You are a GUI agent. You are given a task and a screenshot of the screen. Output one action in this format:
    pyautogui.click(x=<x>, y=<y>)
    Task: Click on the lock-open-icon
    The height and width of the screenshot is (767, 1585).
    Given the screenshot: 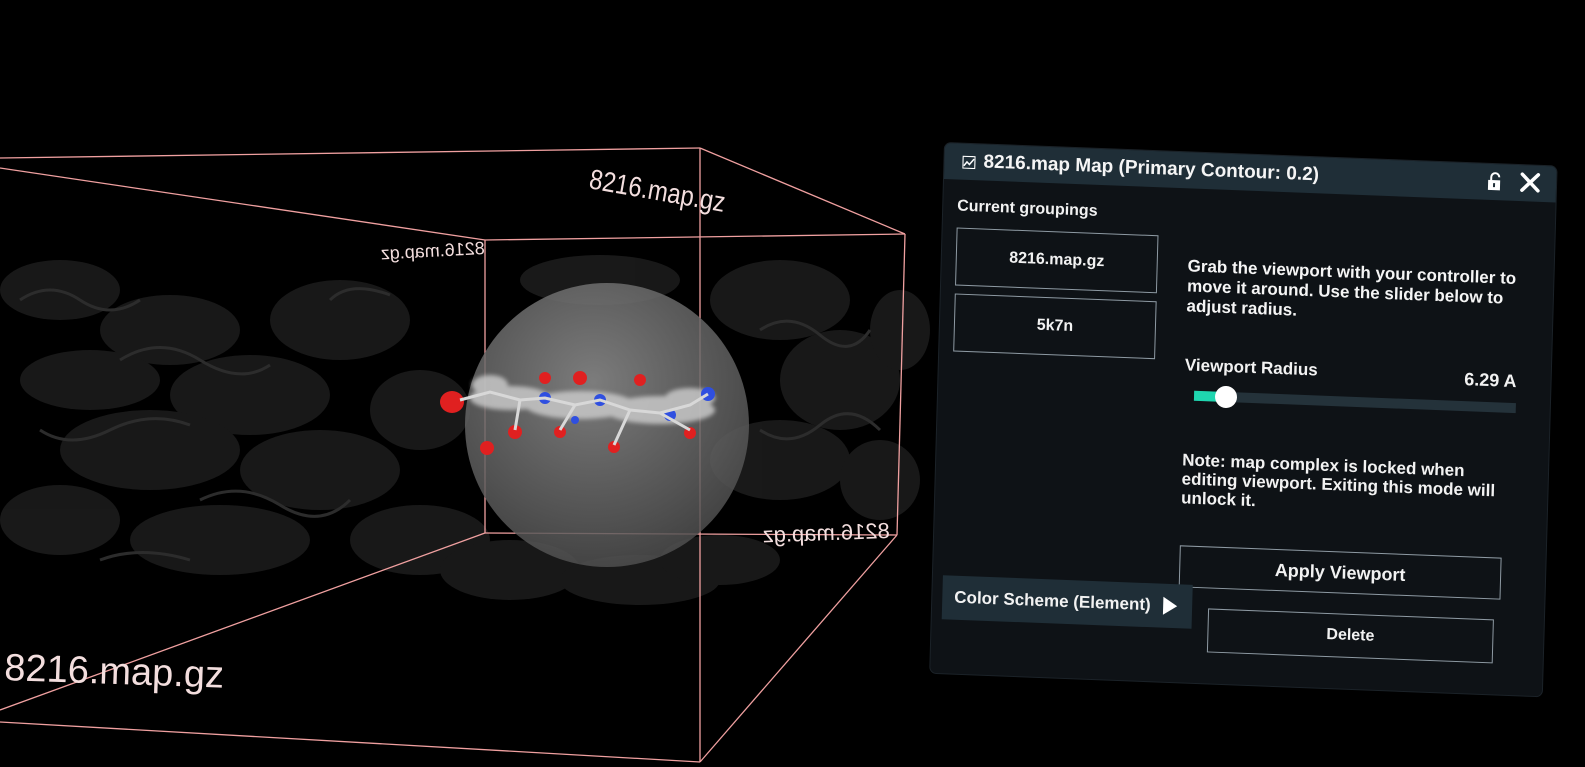 What is the action you would take?
    pyautogui.click(x=1495, y=182)
    